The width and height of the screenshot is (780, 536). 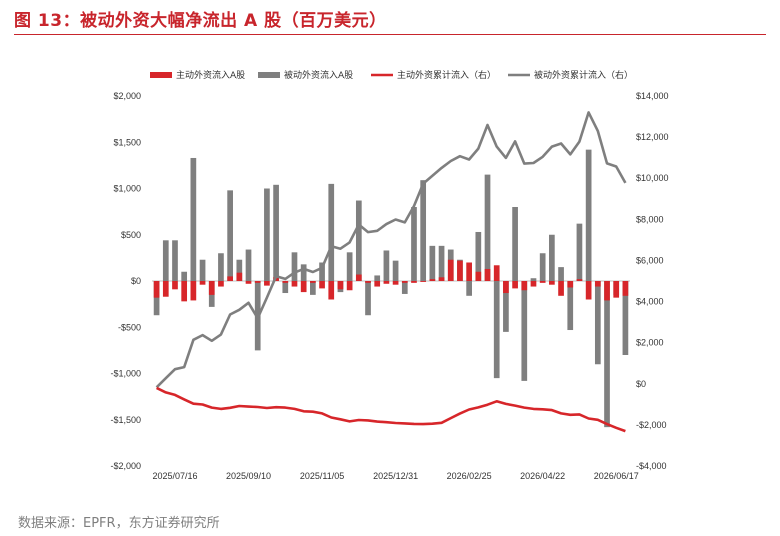 I want to click on legend-label: 主动外资累计流入（右）, so click(x=446, y=75).